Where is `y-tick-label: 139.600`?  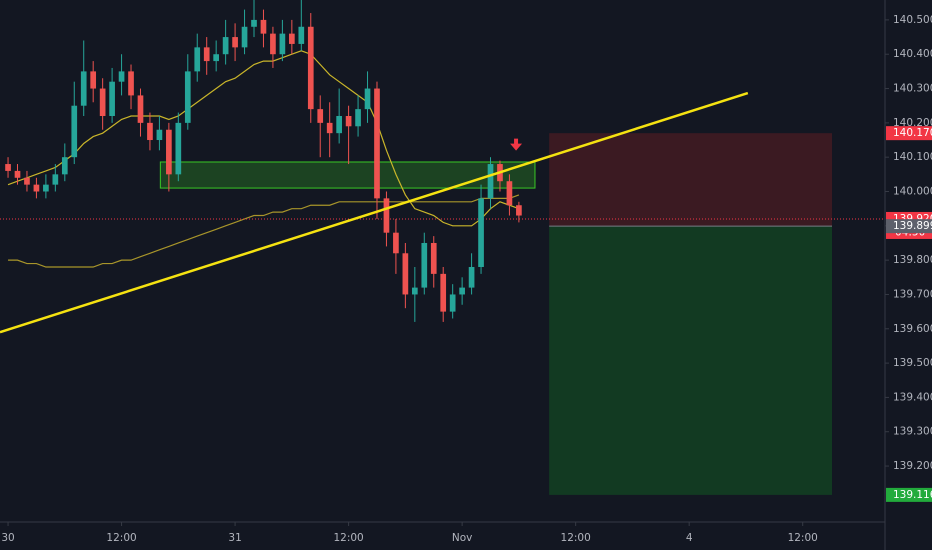 y-tick-label: 139.600 is located at coordinates (912, 329).